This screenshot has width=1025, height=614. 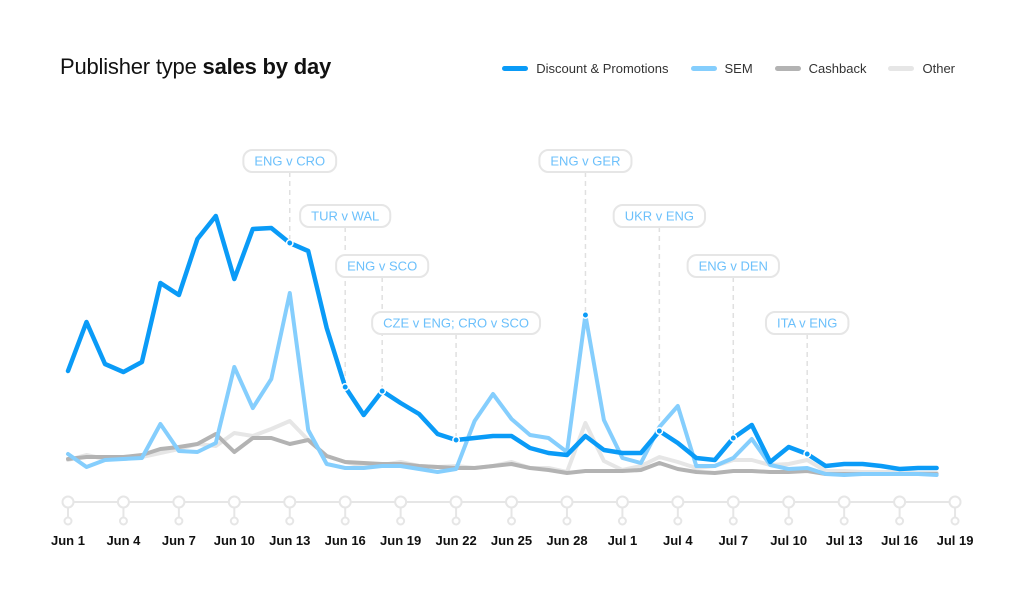 I want to click on x-tick-label: Jun 22, so click(x=455, y=540).